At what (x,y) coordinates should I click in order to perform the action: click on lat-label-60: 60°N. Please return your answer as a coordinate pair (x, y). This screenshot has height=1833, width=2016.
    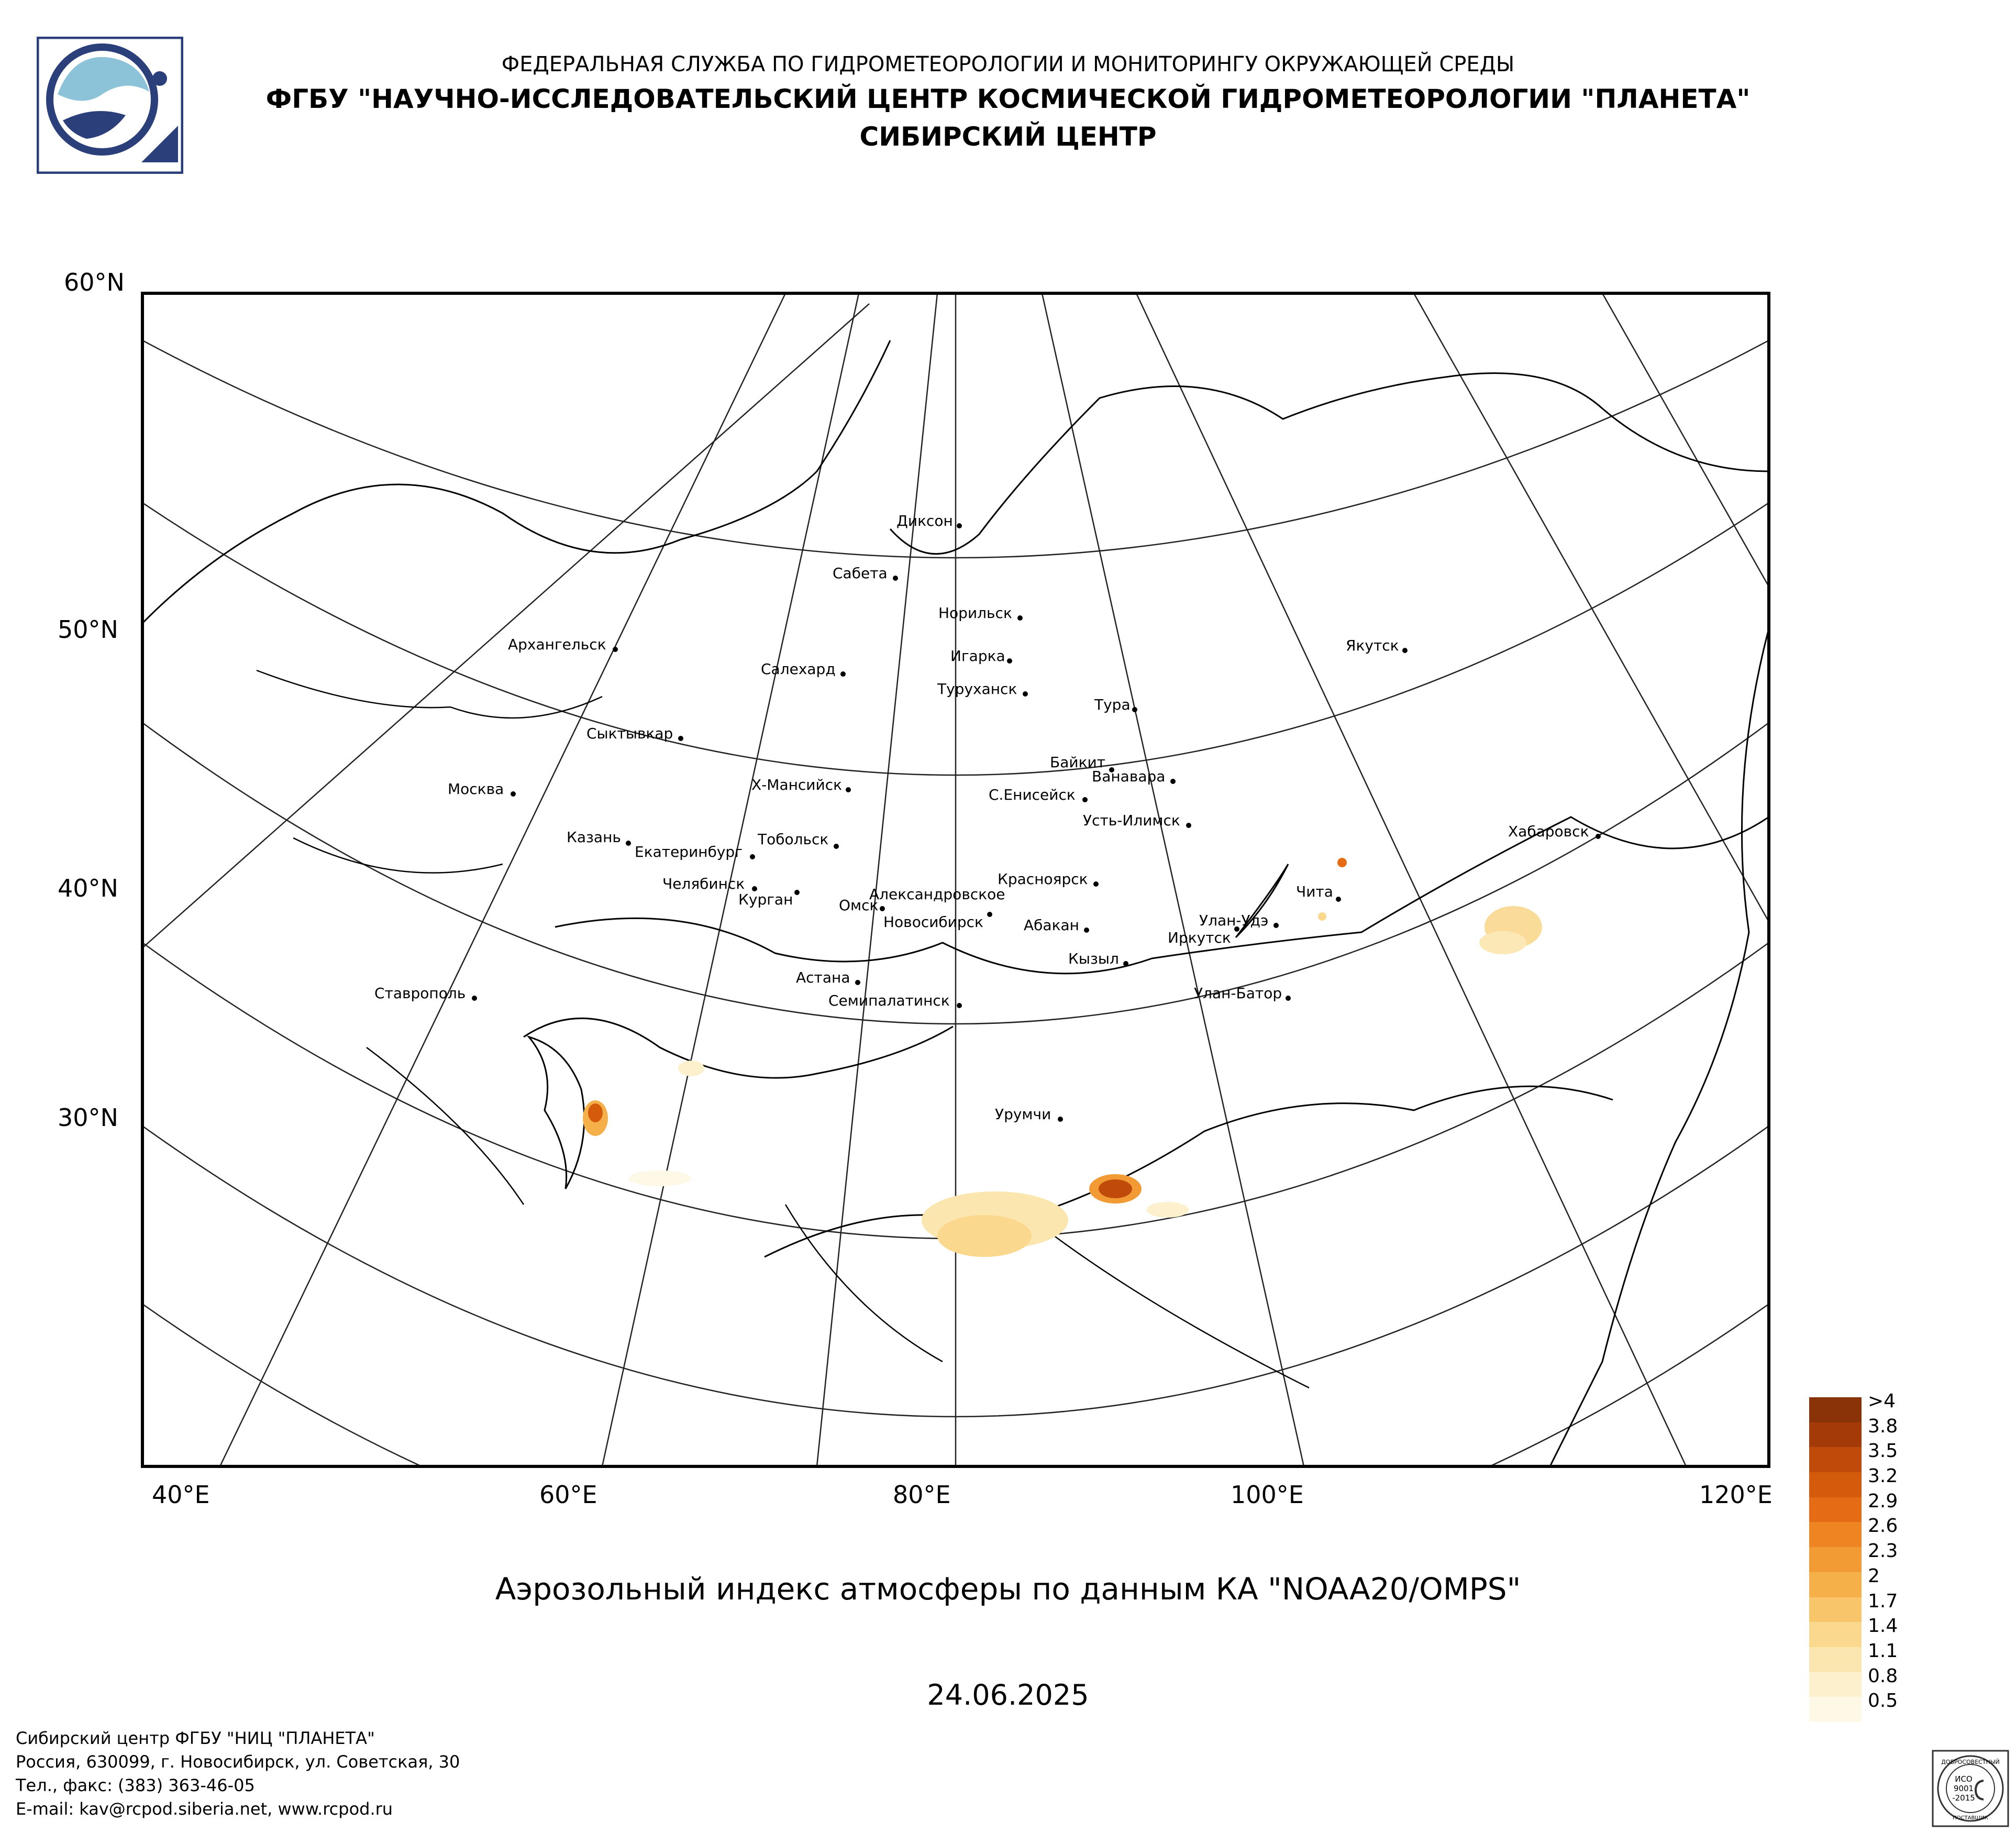
    Looking at the image, I should click on (95, 282).